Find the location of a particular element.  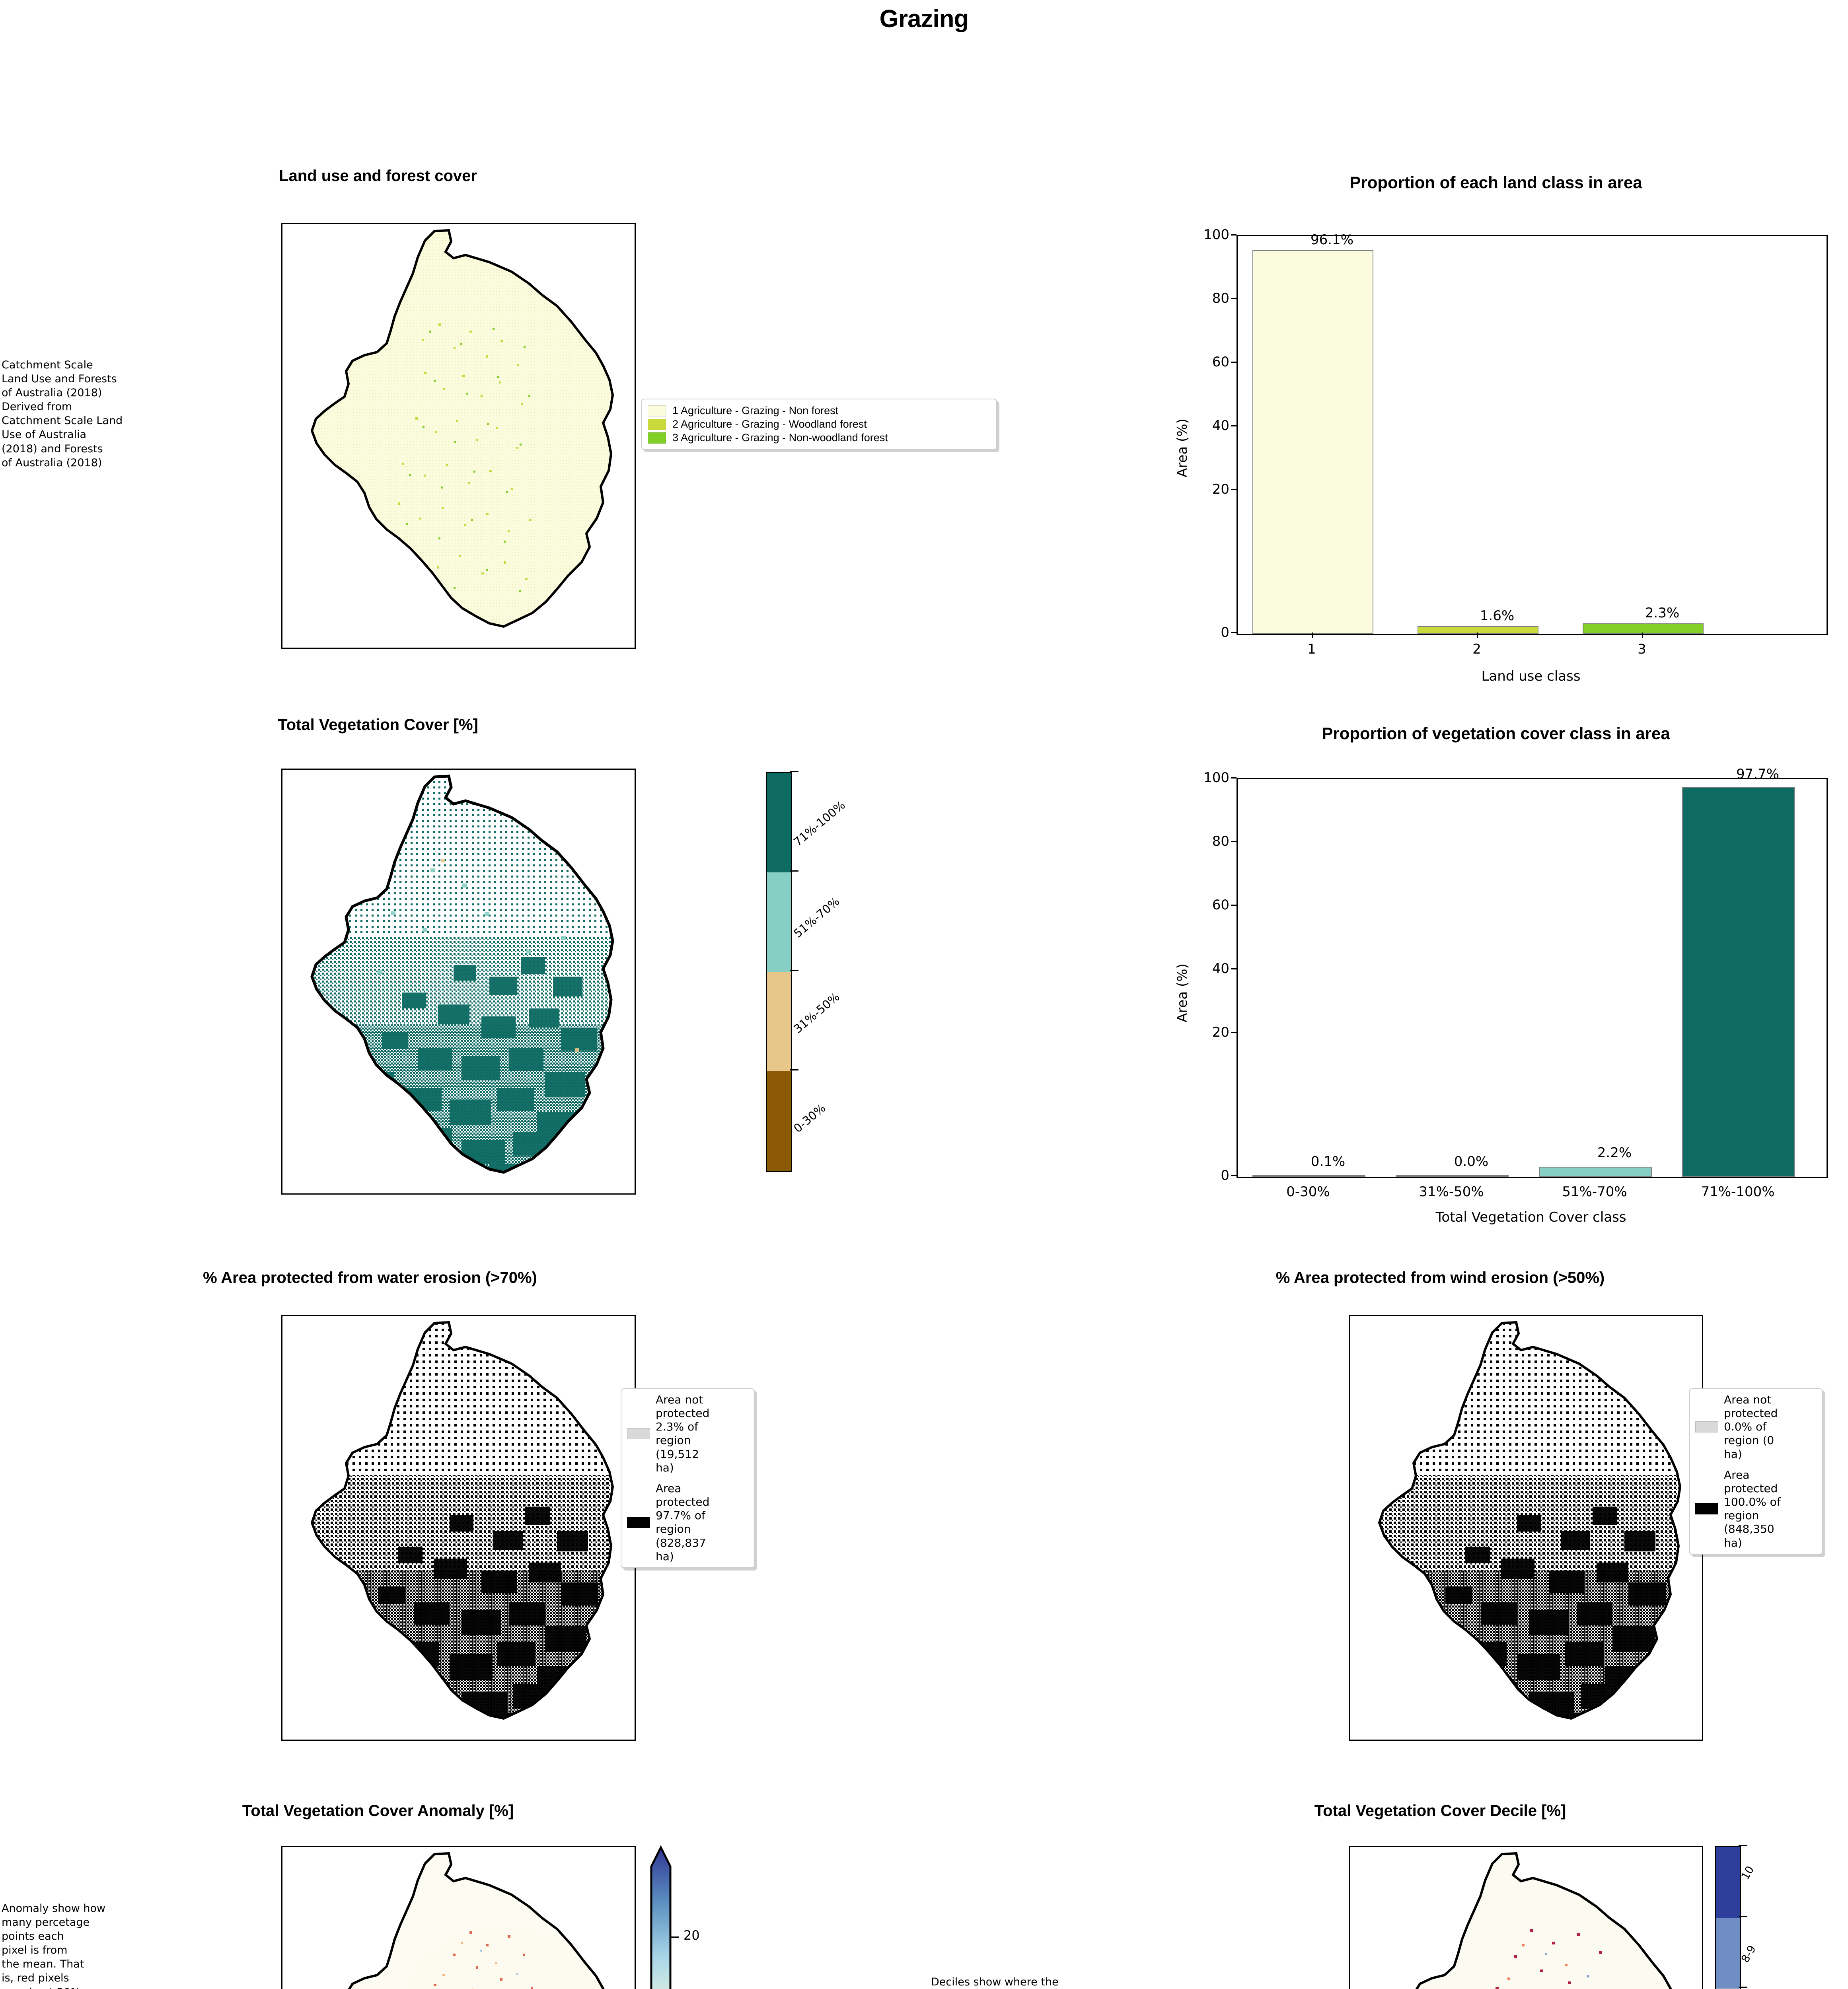

chart2-x-tick: 0-30% is located at coordinates (1308, 1192).